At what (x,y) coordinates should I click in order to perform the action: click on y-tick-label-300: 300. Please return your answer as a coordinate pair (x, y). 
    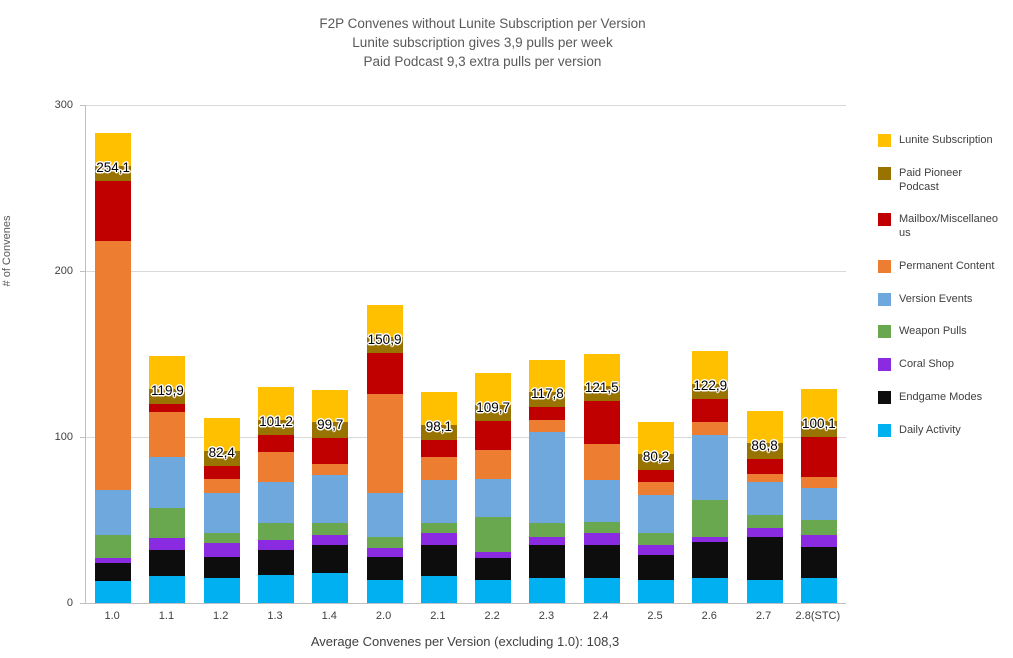
    Looking at the image, I should click on (63, 105).